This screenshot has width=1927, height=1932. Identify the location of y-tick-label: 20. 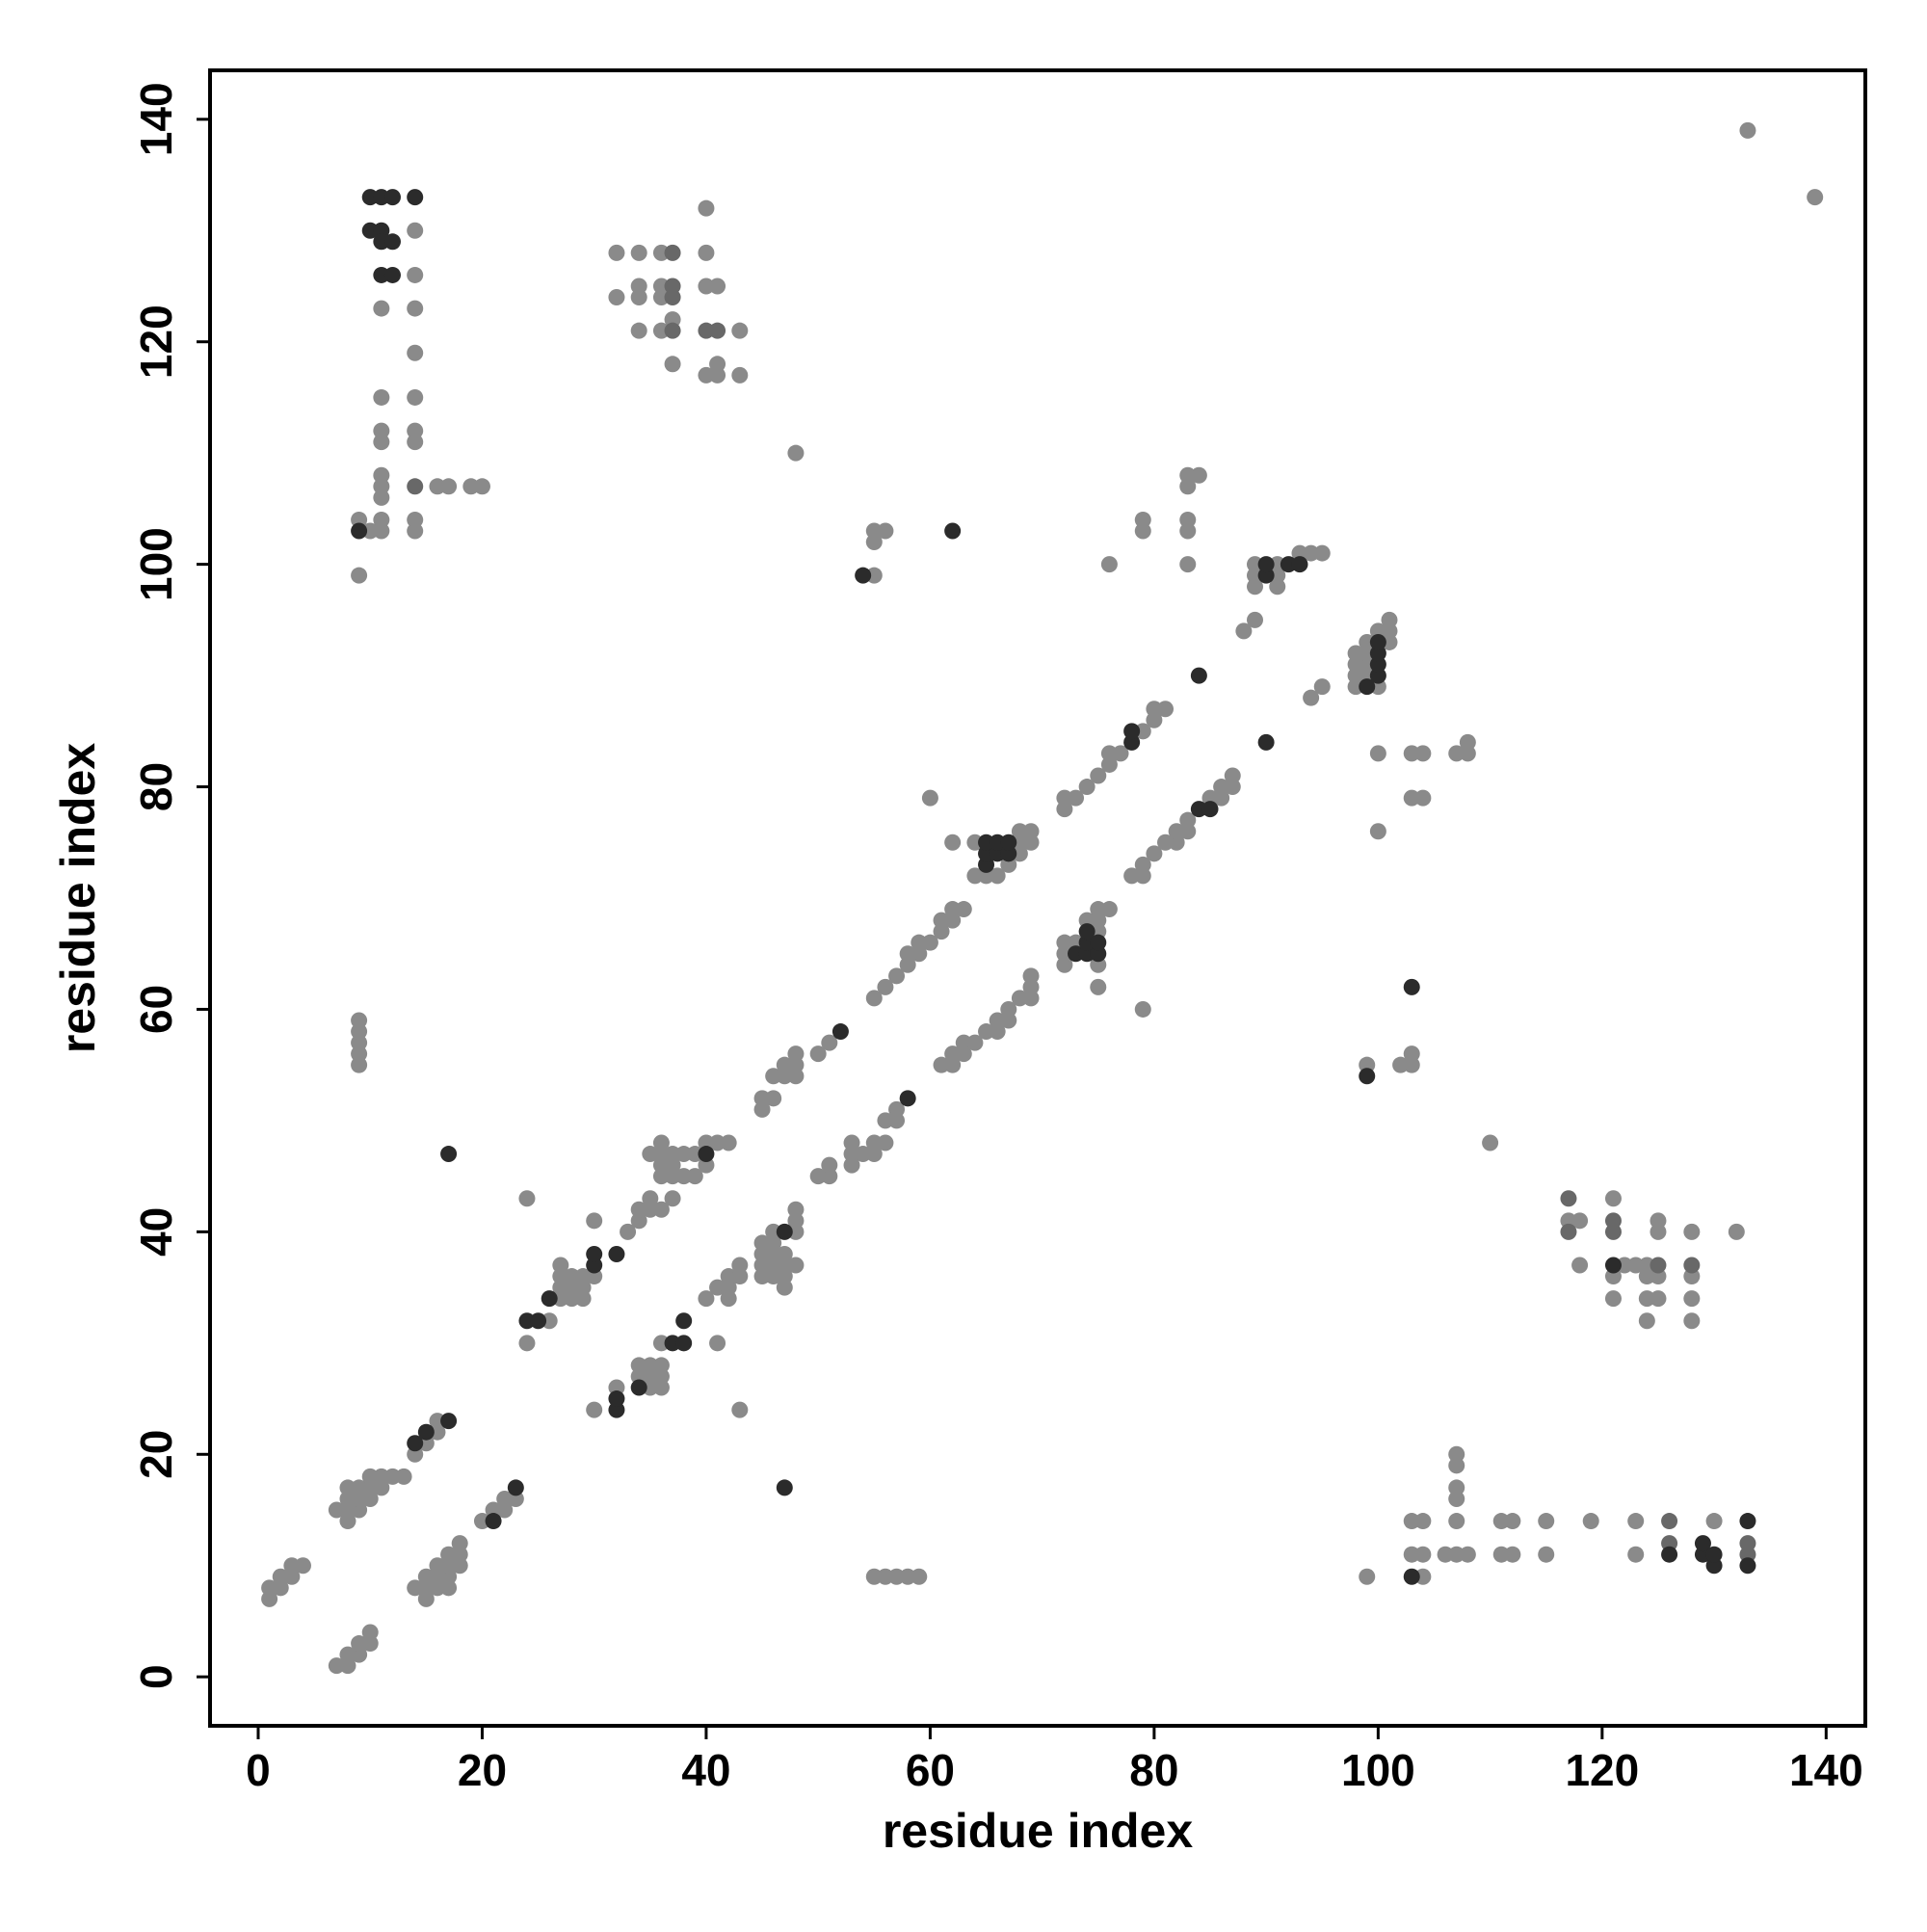
(156, 1454).